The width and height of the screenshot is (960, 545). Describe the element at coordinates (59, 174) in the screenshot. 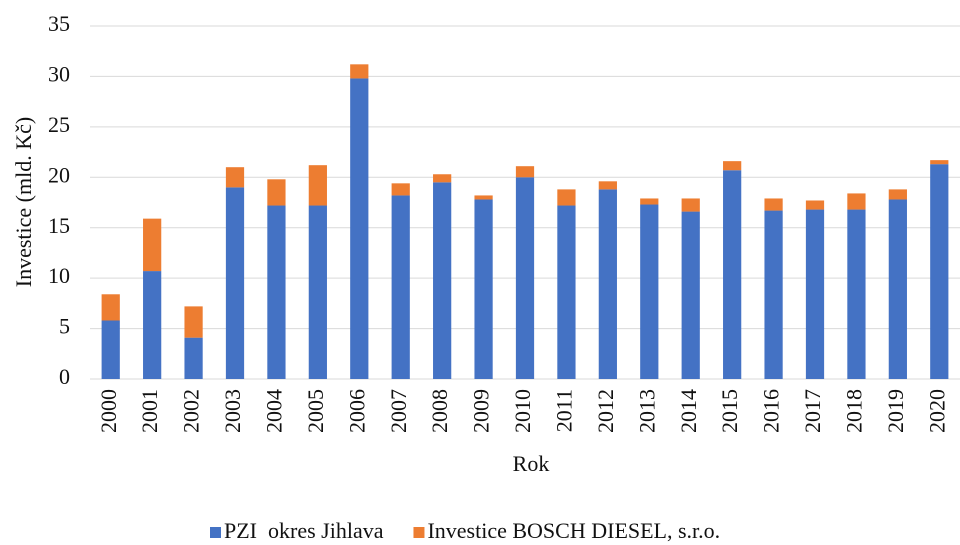

I see `y-tick-label: 20` at that location.